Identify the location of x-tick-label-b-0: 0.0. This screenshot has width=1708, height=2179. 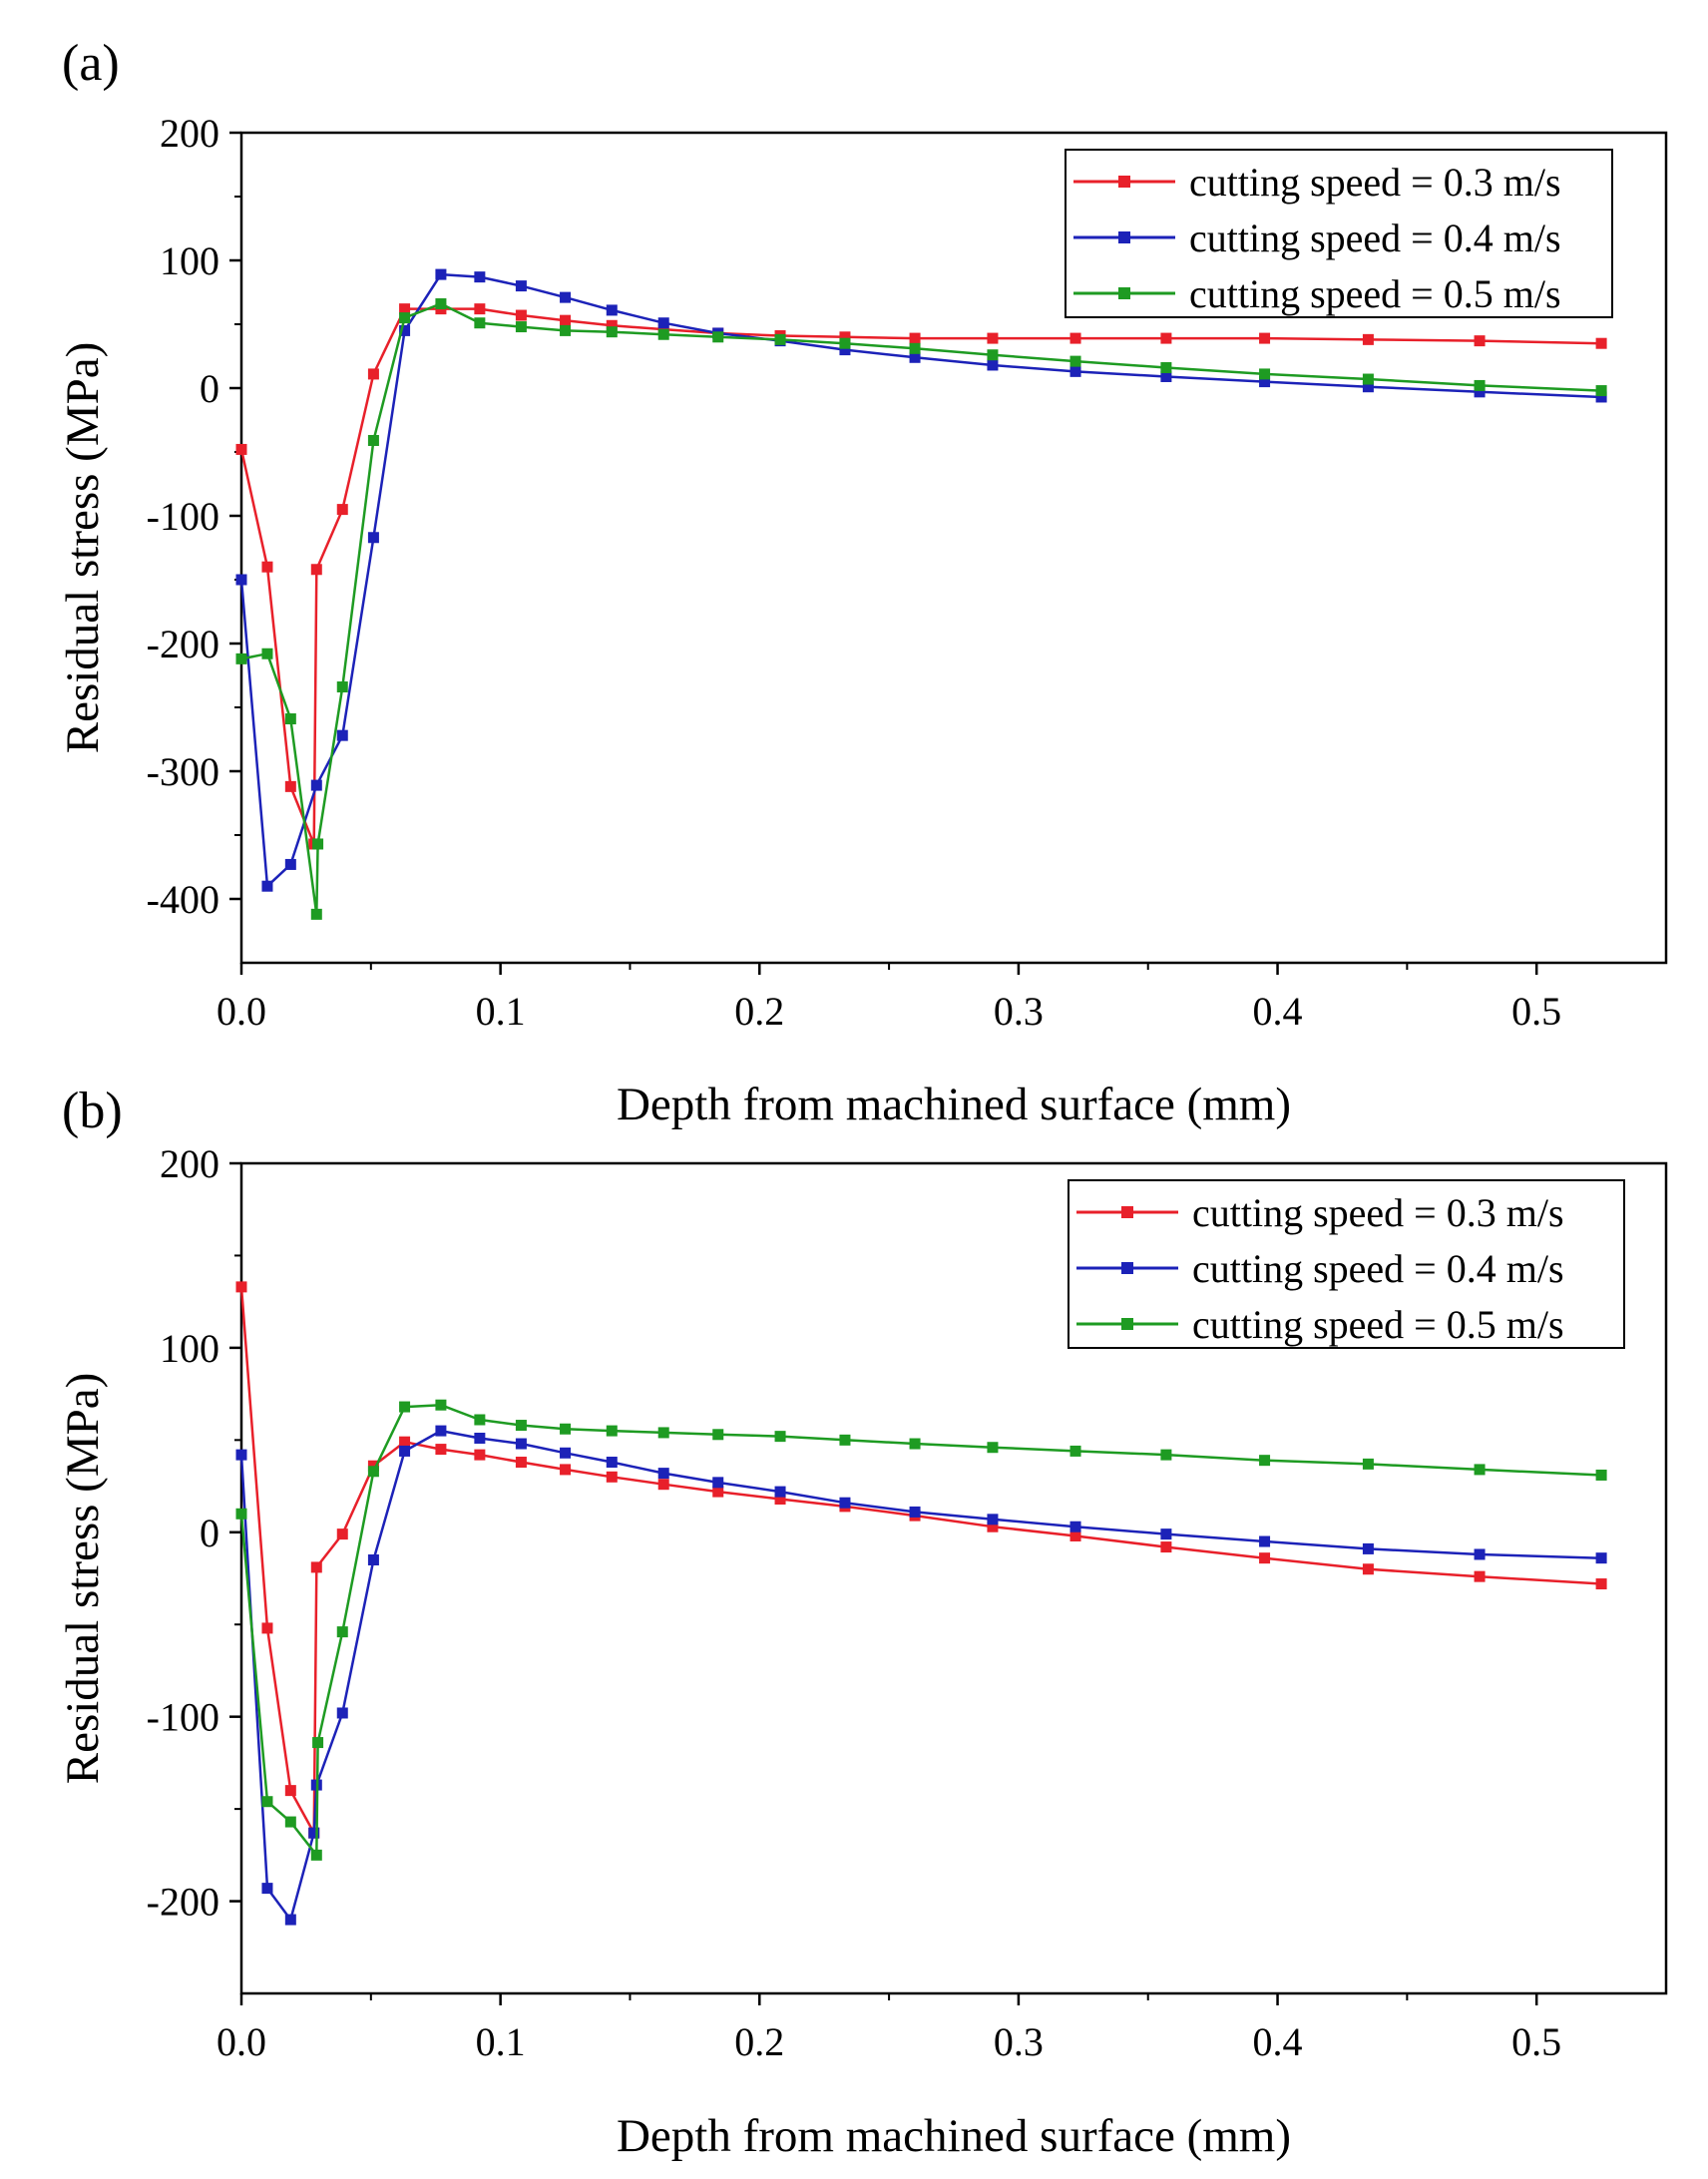
(241, 2041).